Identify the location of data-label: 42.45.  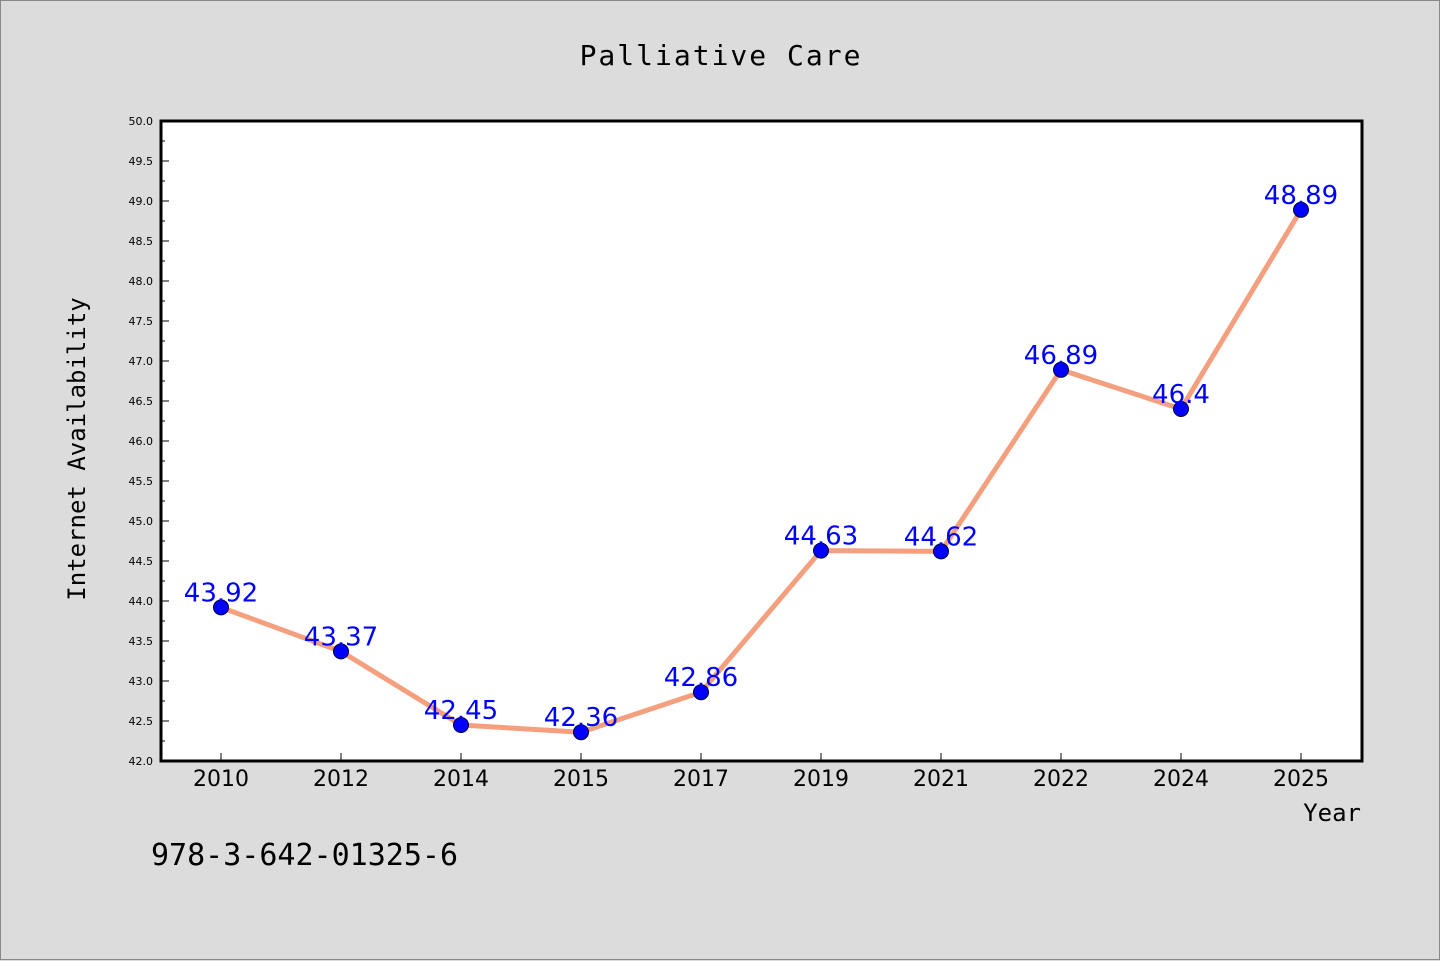
(461, 711).